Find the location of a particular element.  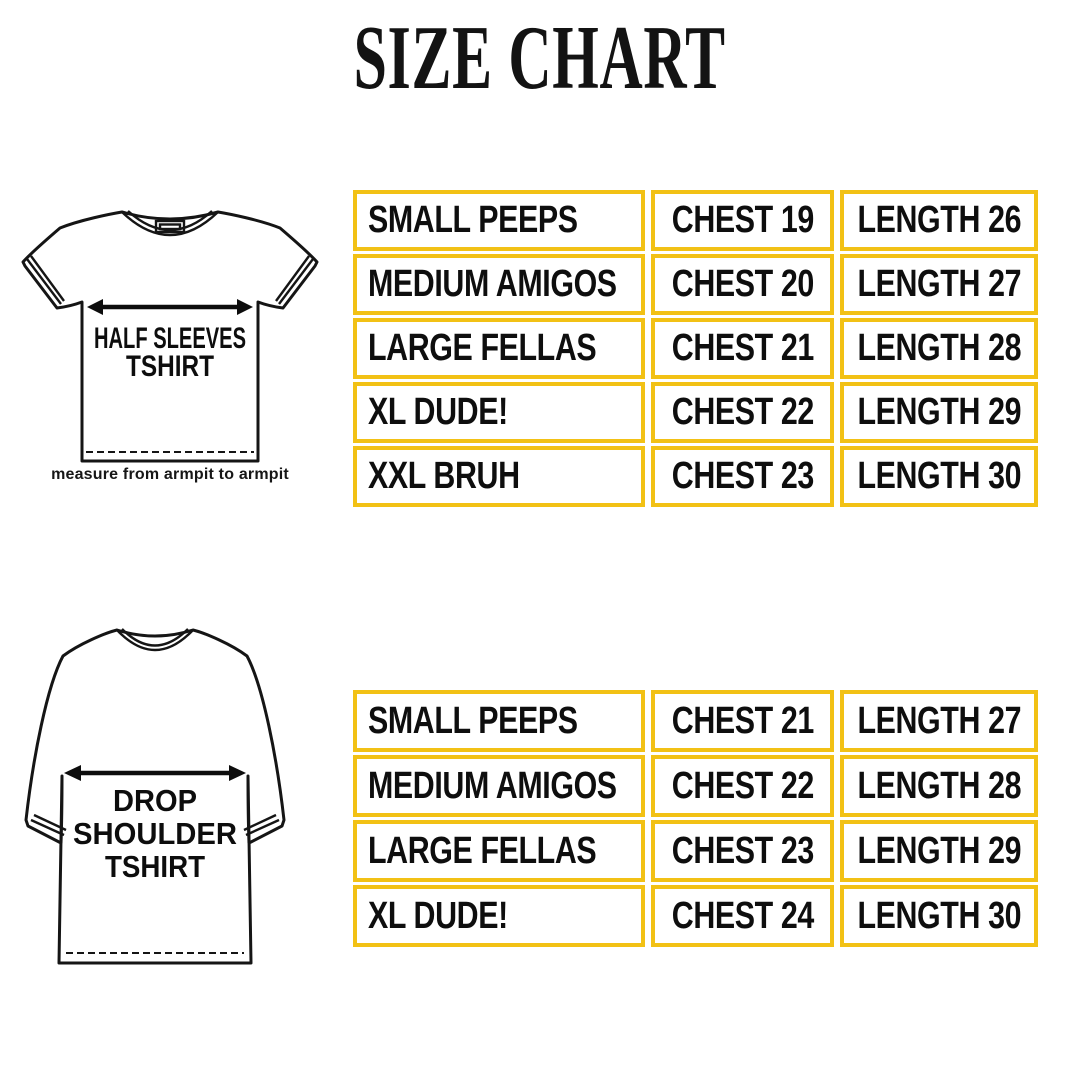

collar-inner-line is located at coordinates (155, 637).